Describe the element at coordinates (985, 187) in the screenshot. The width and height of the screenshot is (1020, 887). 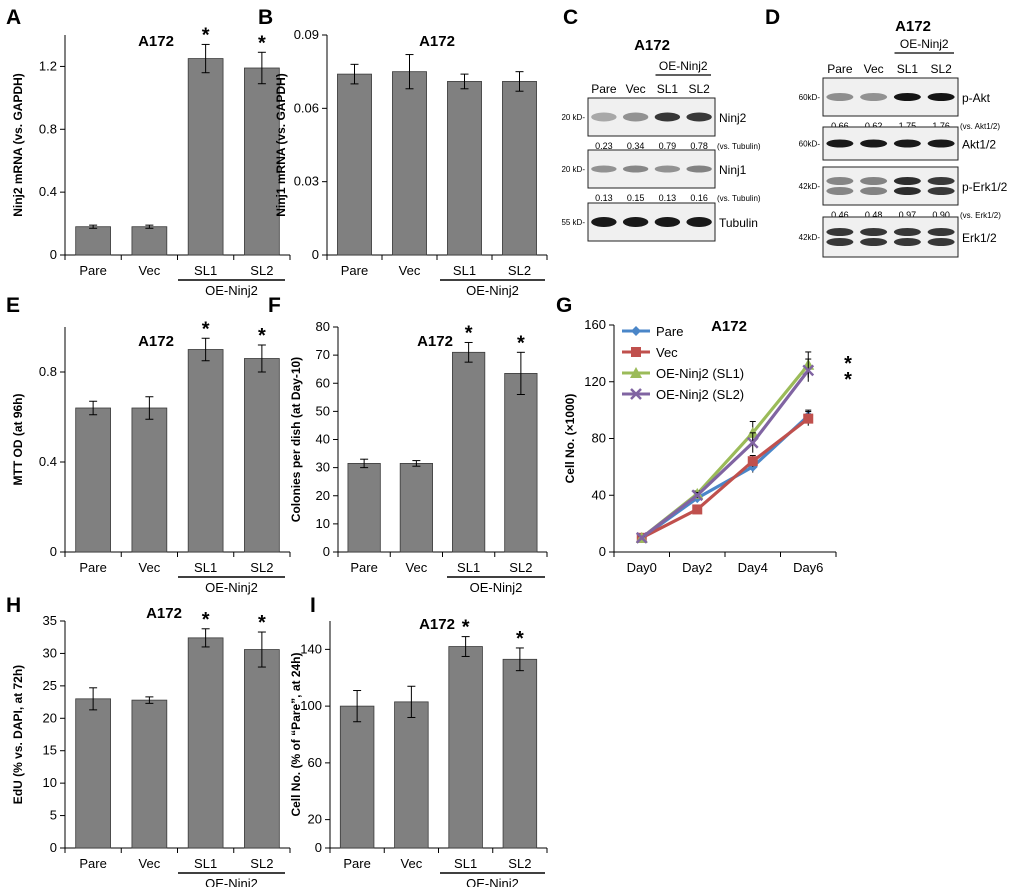
I see `protein-label-p-Erk1/2: p-Erk1/2` at that location.